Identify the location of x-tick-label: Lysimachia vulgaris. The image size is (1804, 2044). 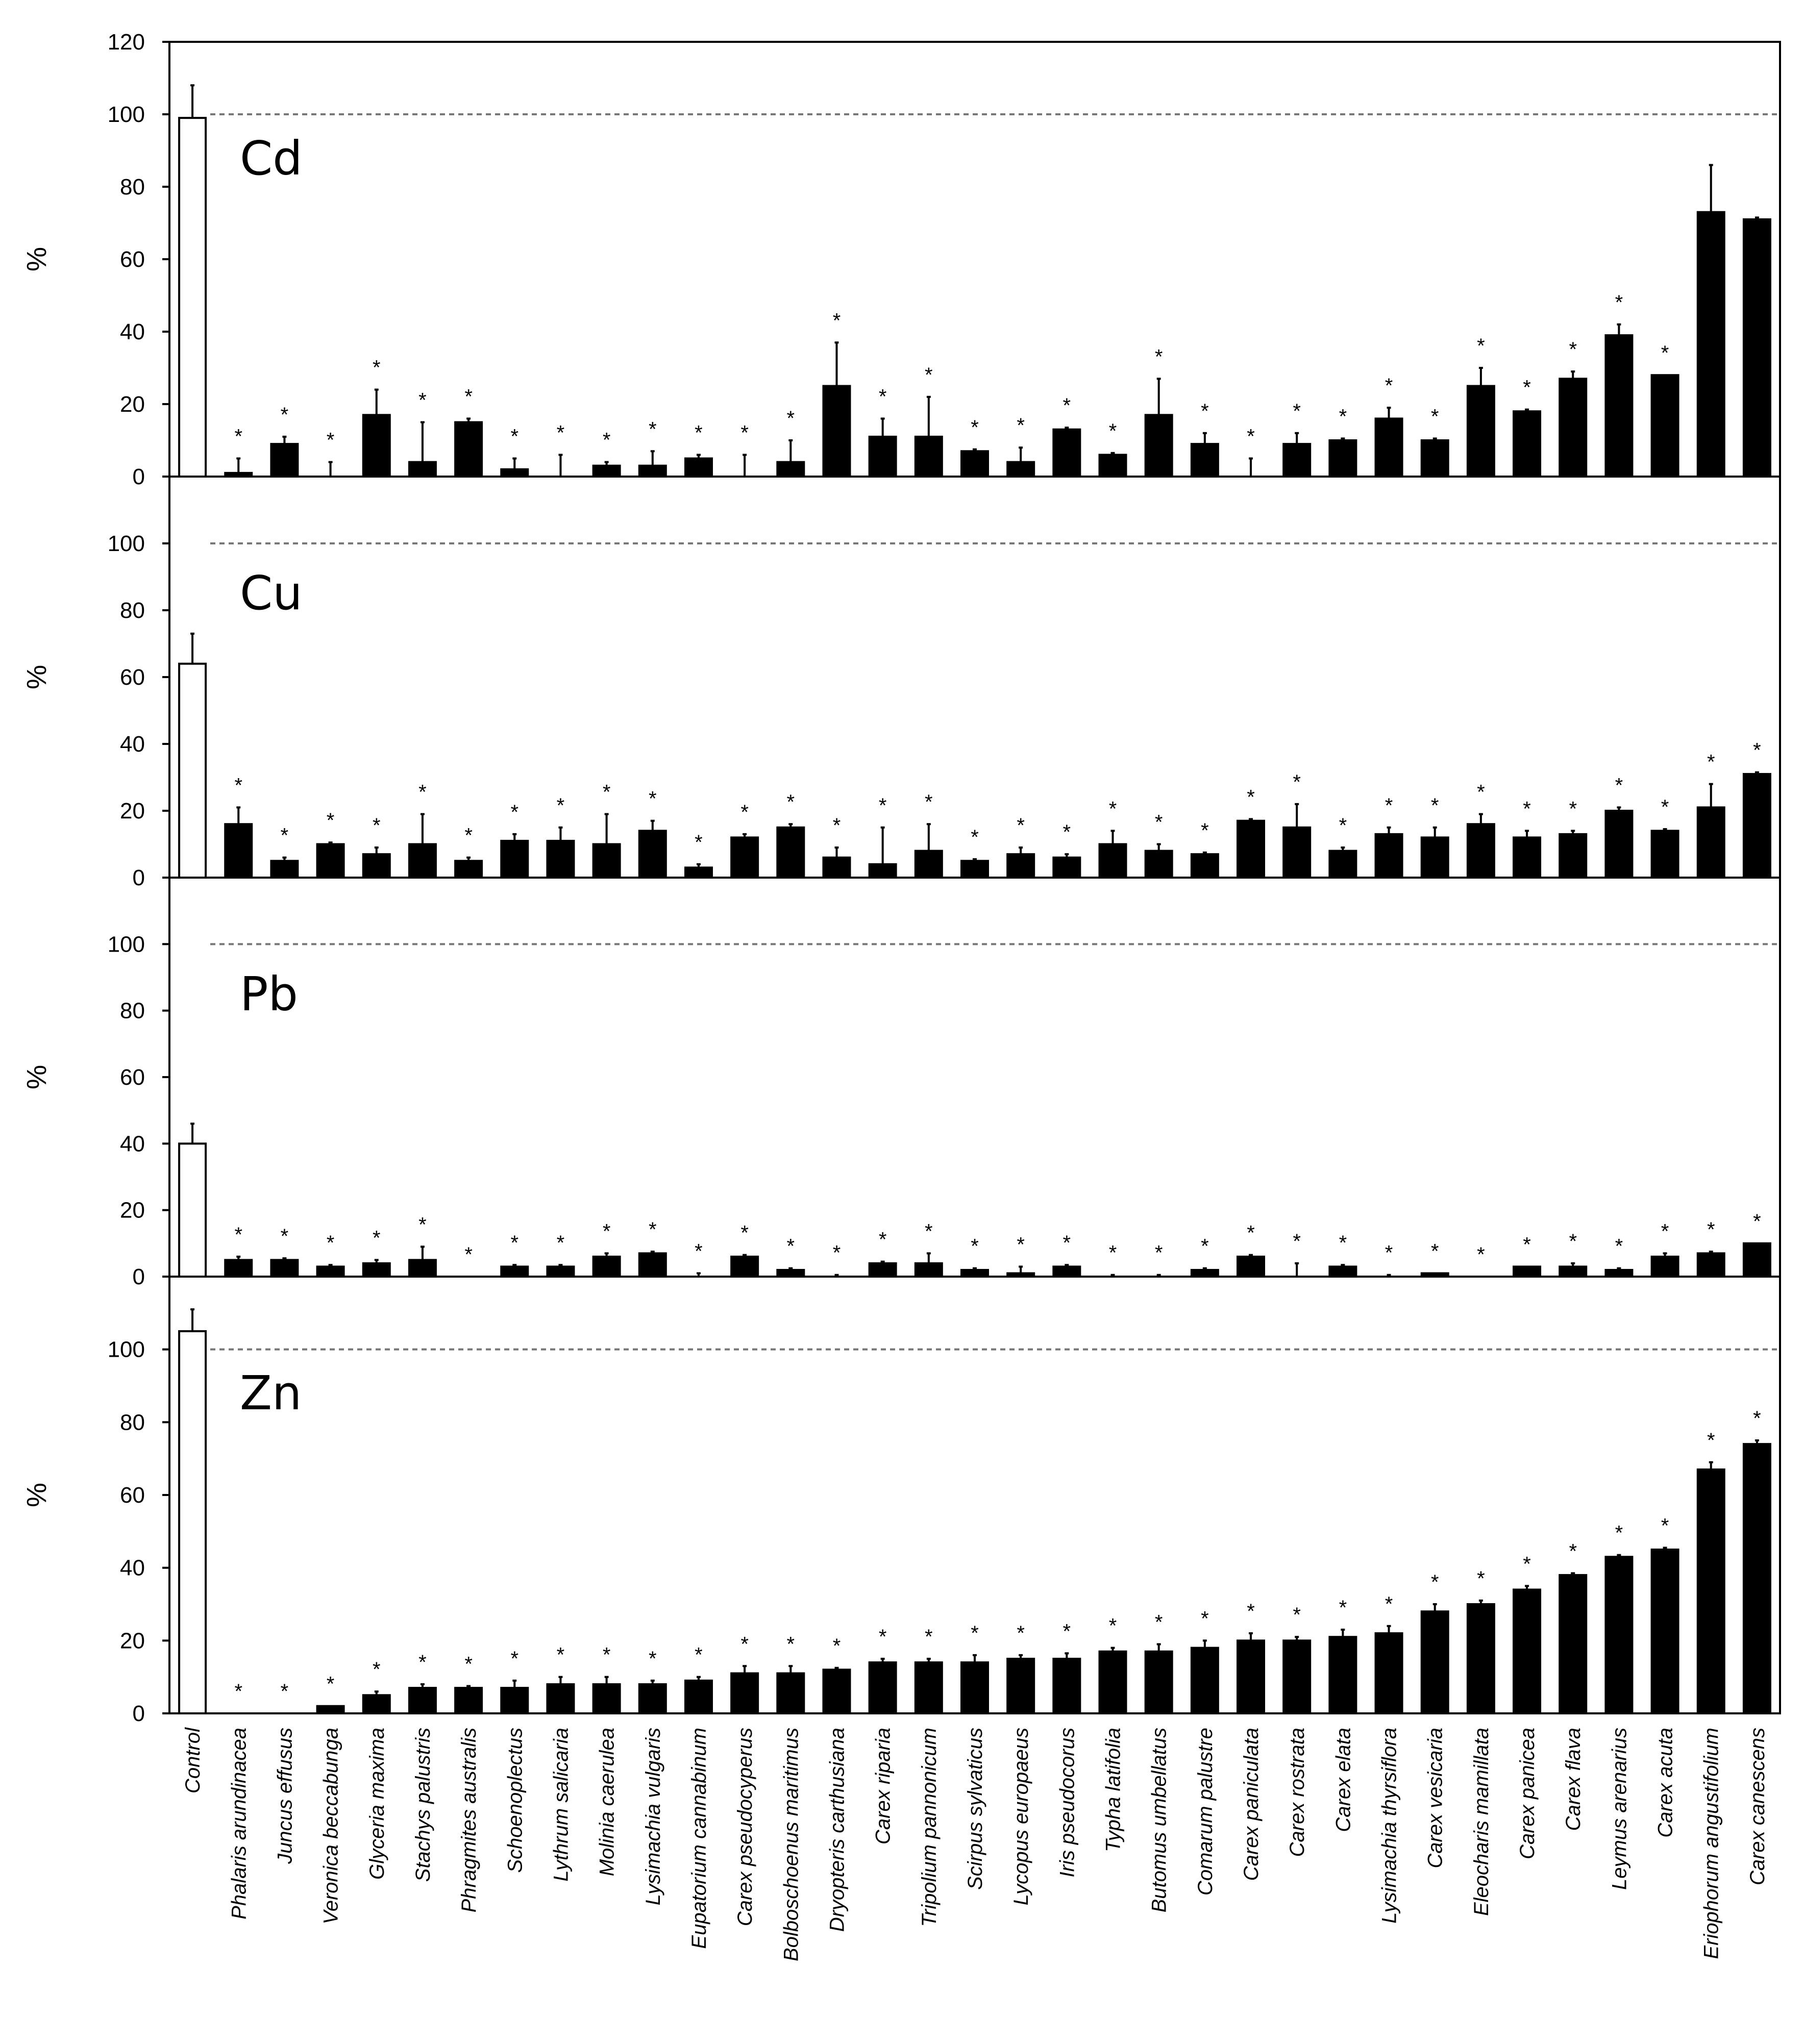
(653, 1816).